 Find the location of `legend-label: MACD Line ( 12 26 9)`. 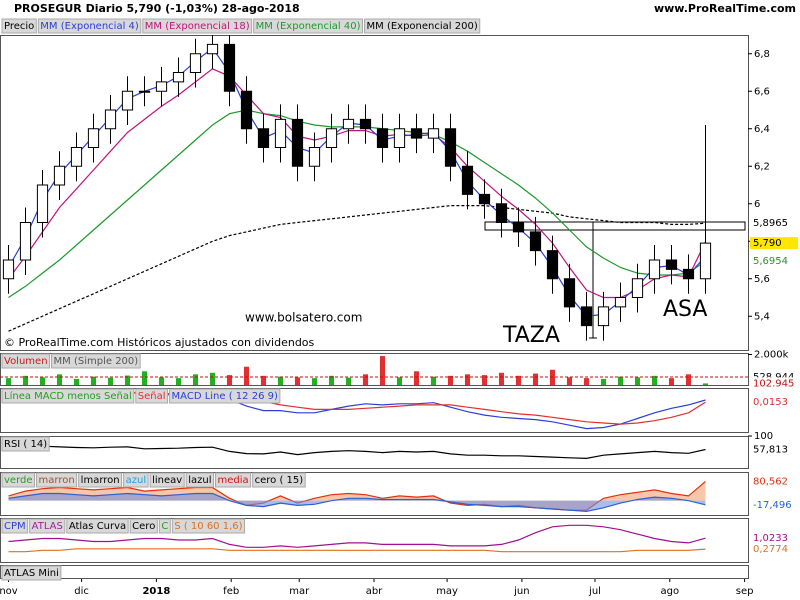

legend-label: MACD Line ( 12 26 9) is located at coordinates (225, 396).